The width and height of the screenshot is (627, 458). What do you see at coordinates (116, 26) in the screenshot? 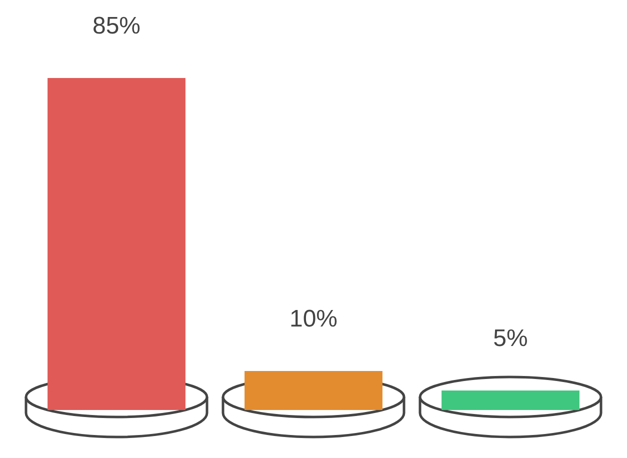
I see `data-label: 85%` at bounding box center [116, 26].